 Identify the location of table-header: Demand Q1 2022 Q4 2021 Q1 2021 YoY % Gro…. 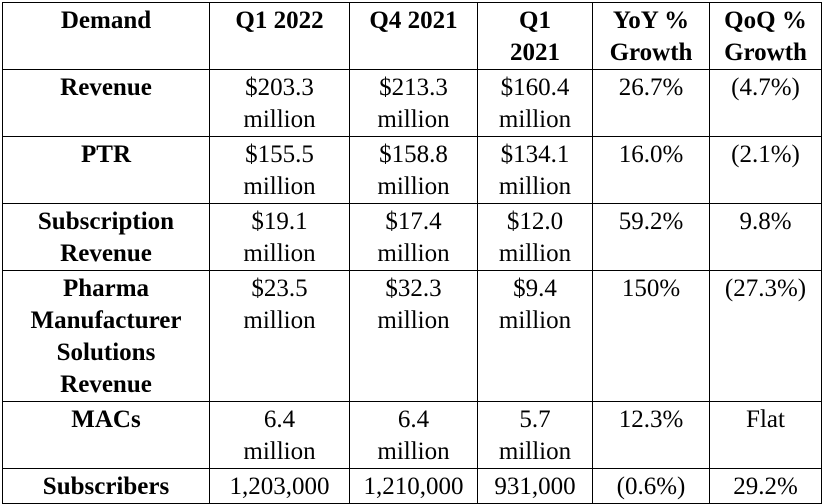
(412, 36).